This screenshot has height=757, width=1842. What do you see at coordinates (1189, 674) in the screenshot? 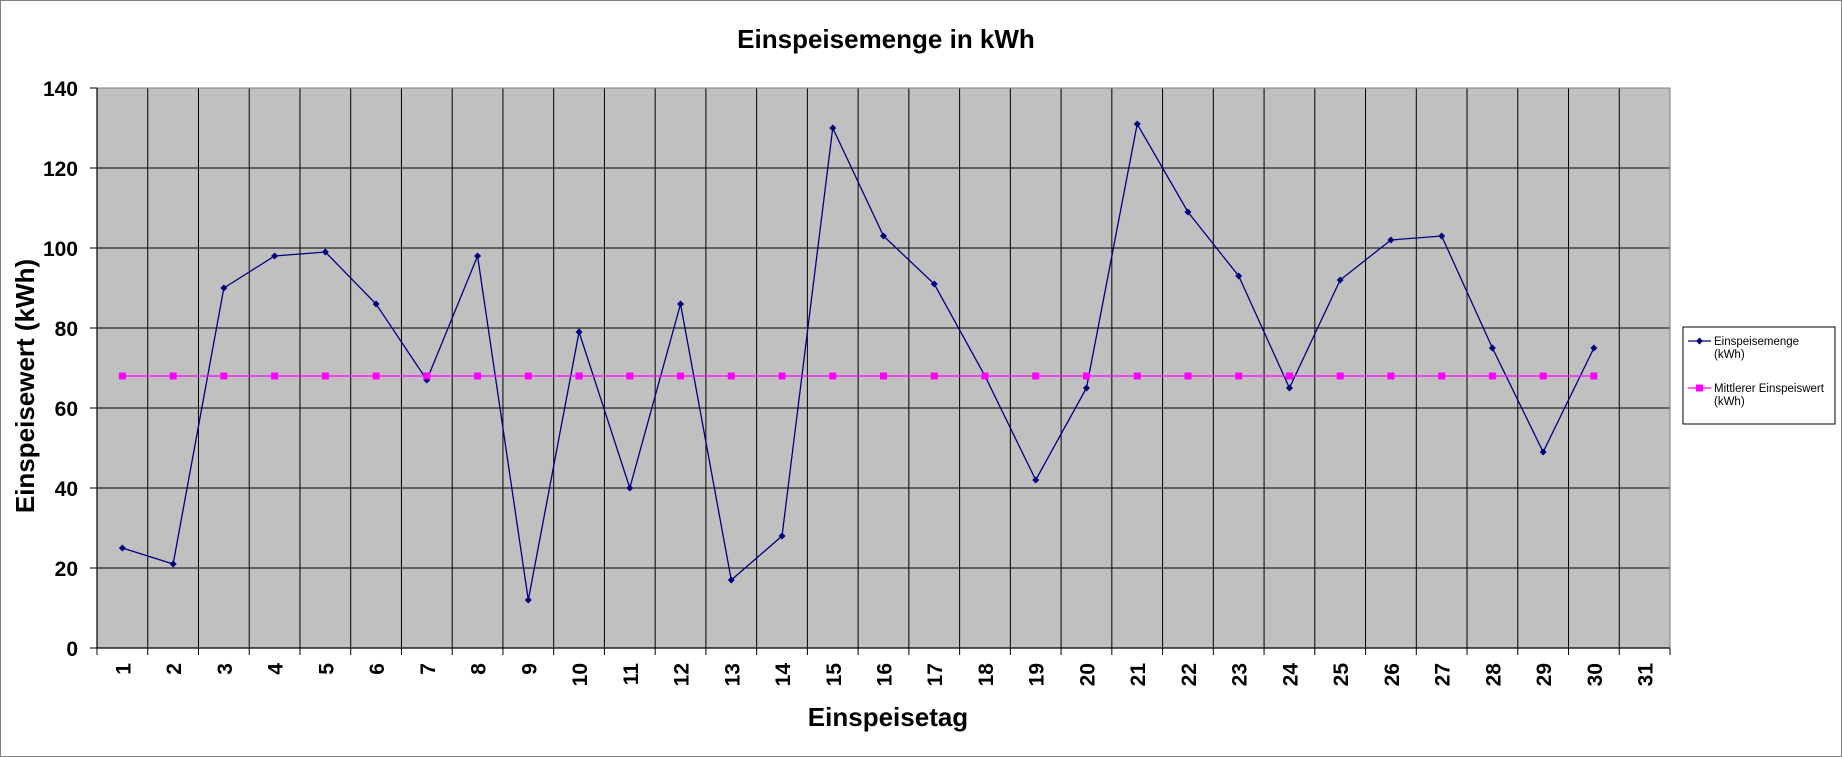
I see `x-tick-label: 22` at bounding box center [1189, 674].